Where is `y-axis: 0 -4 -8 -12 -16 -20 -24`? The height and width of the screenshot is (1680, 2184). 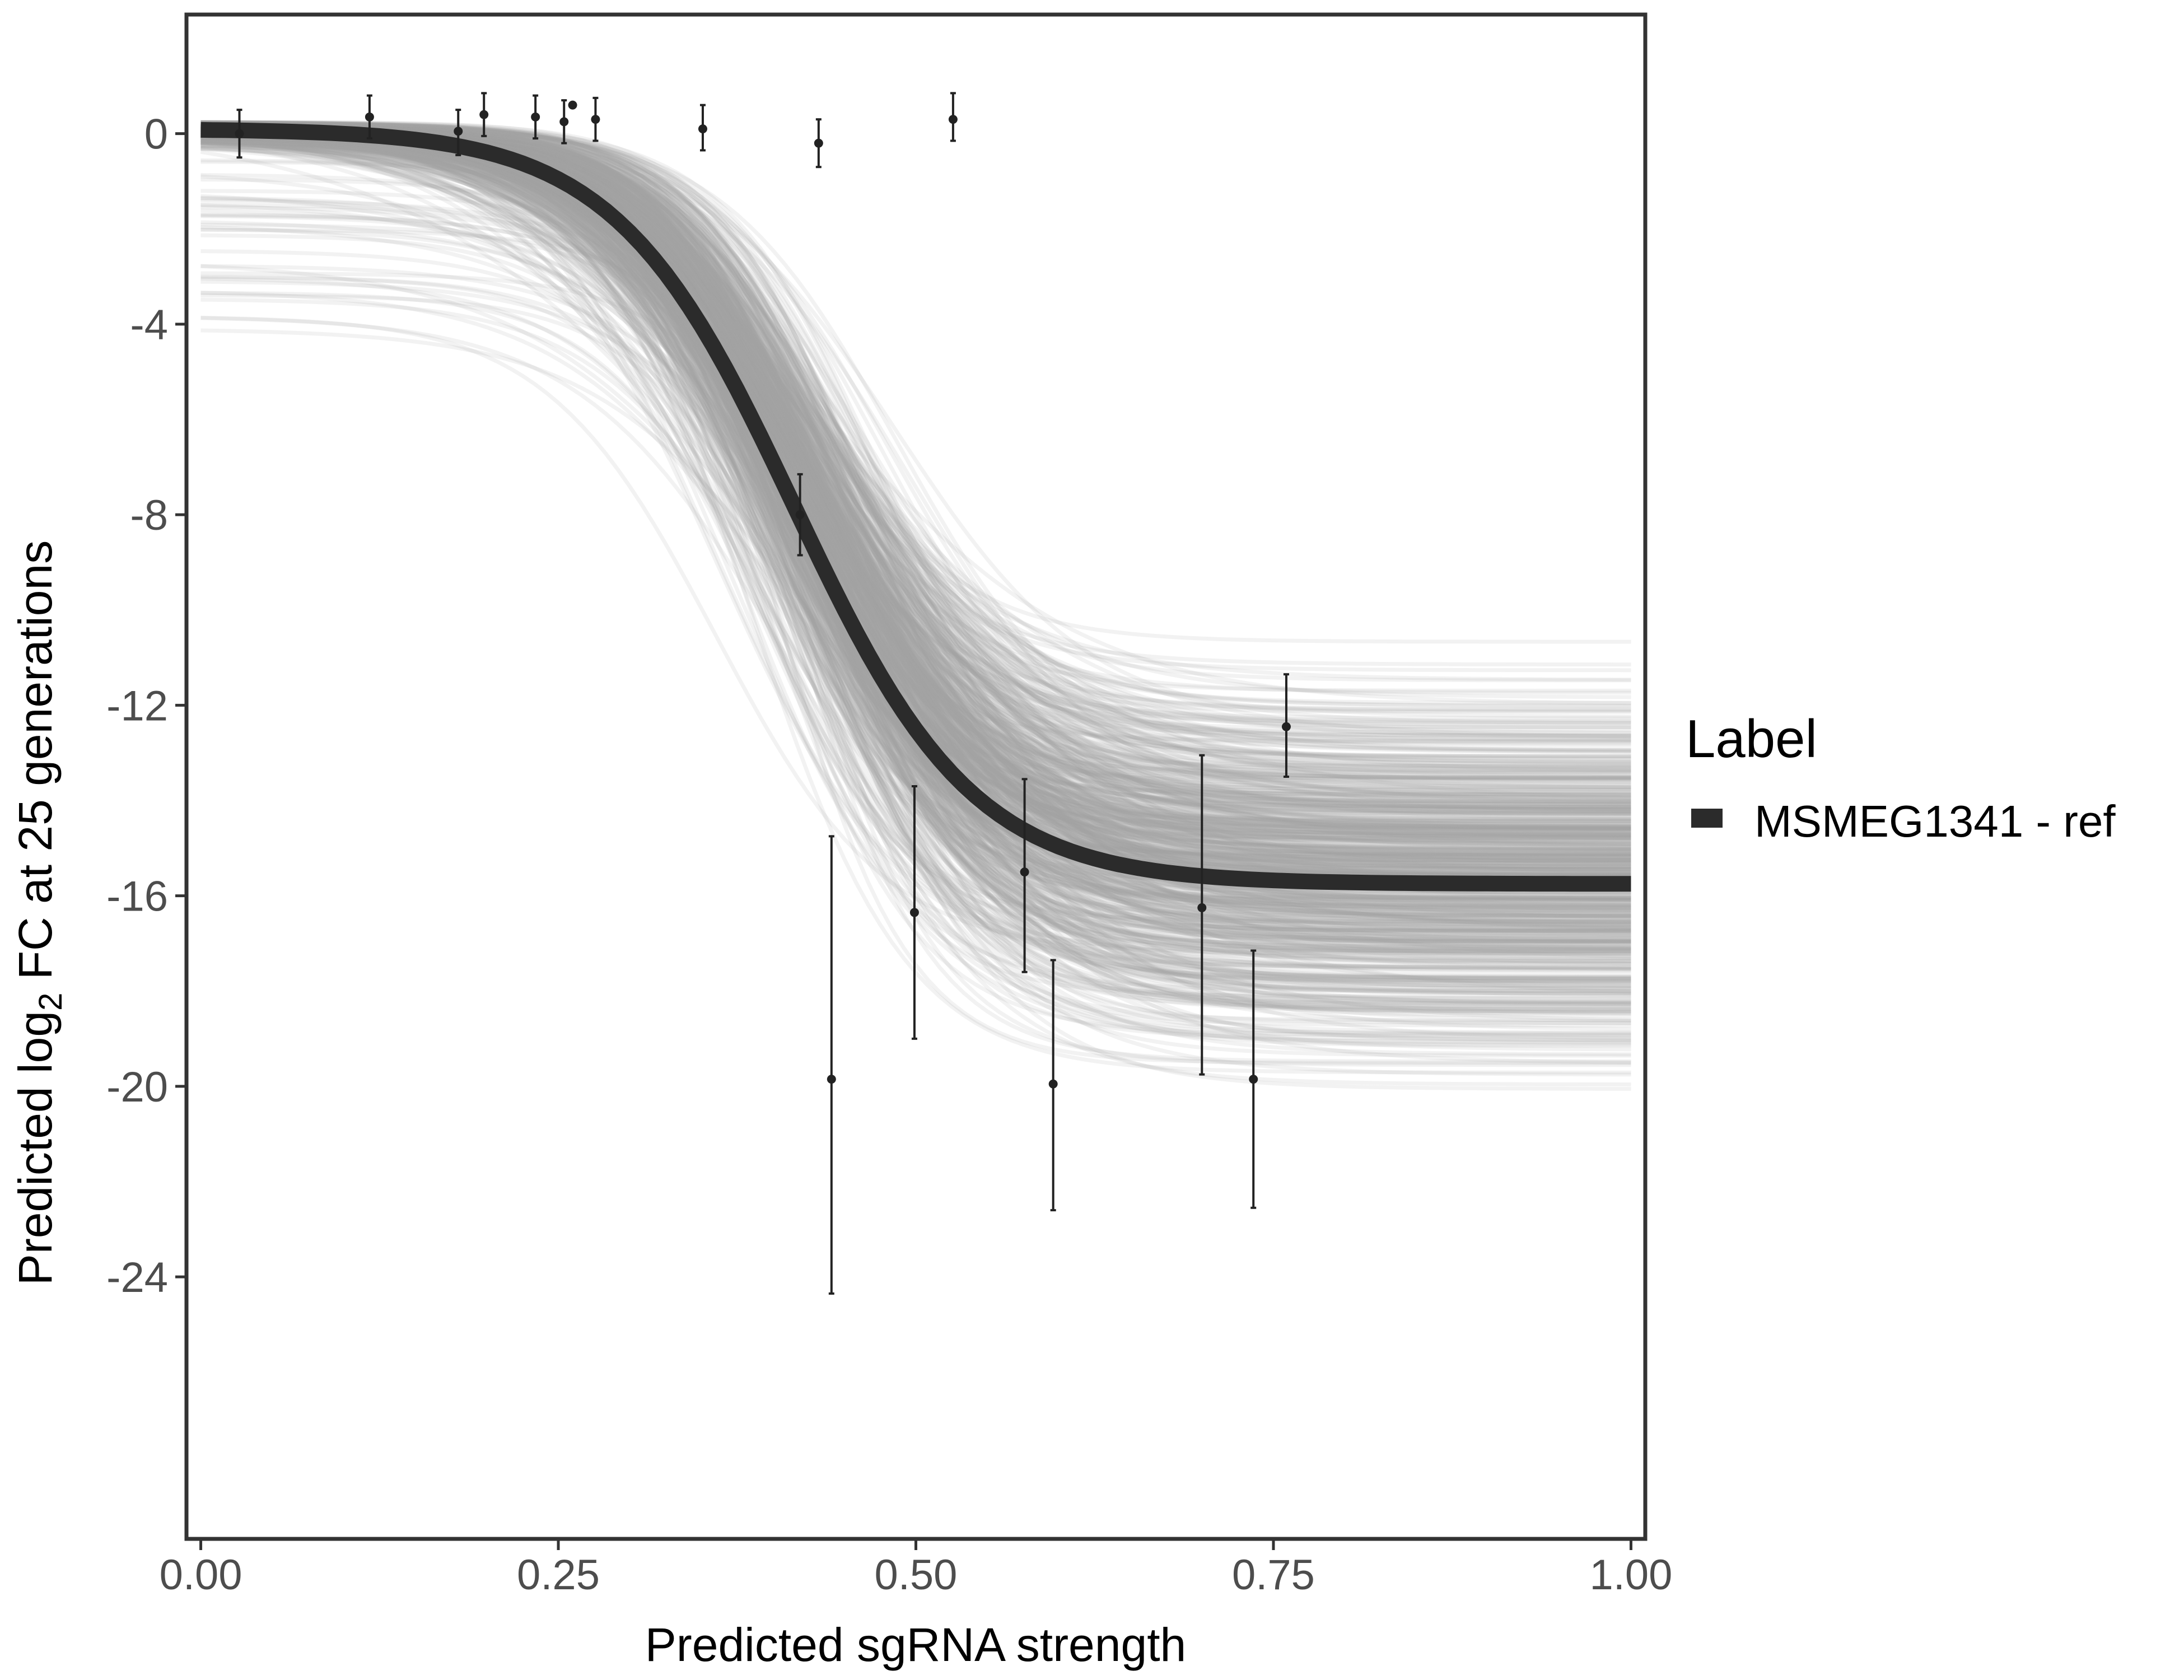 y-axis: 0 -4 -8 -12 -16 -20 -24 is located at coordinates (146, 706).